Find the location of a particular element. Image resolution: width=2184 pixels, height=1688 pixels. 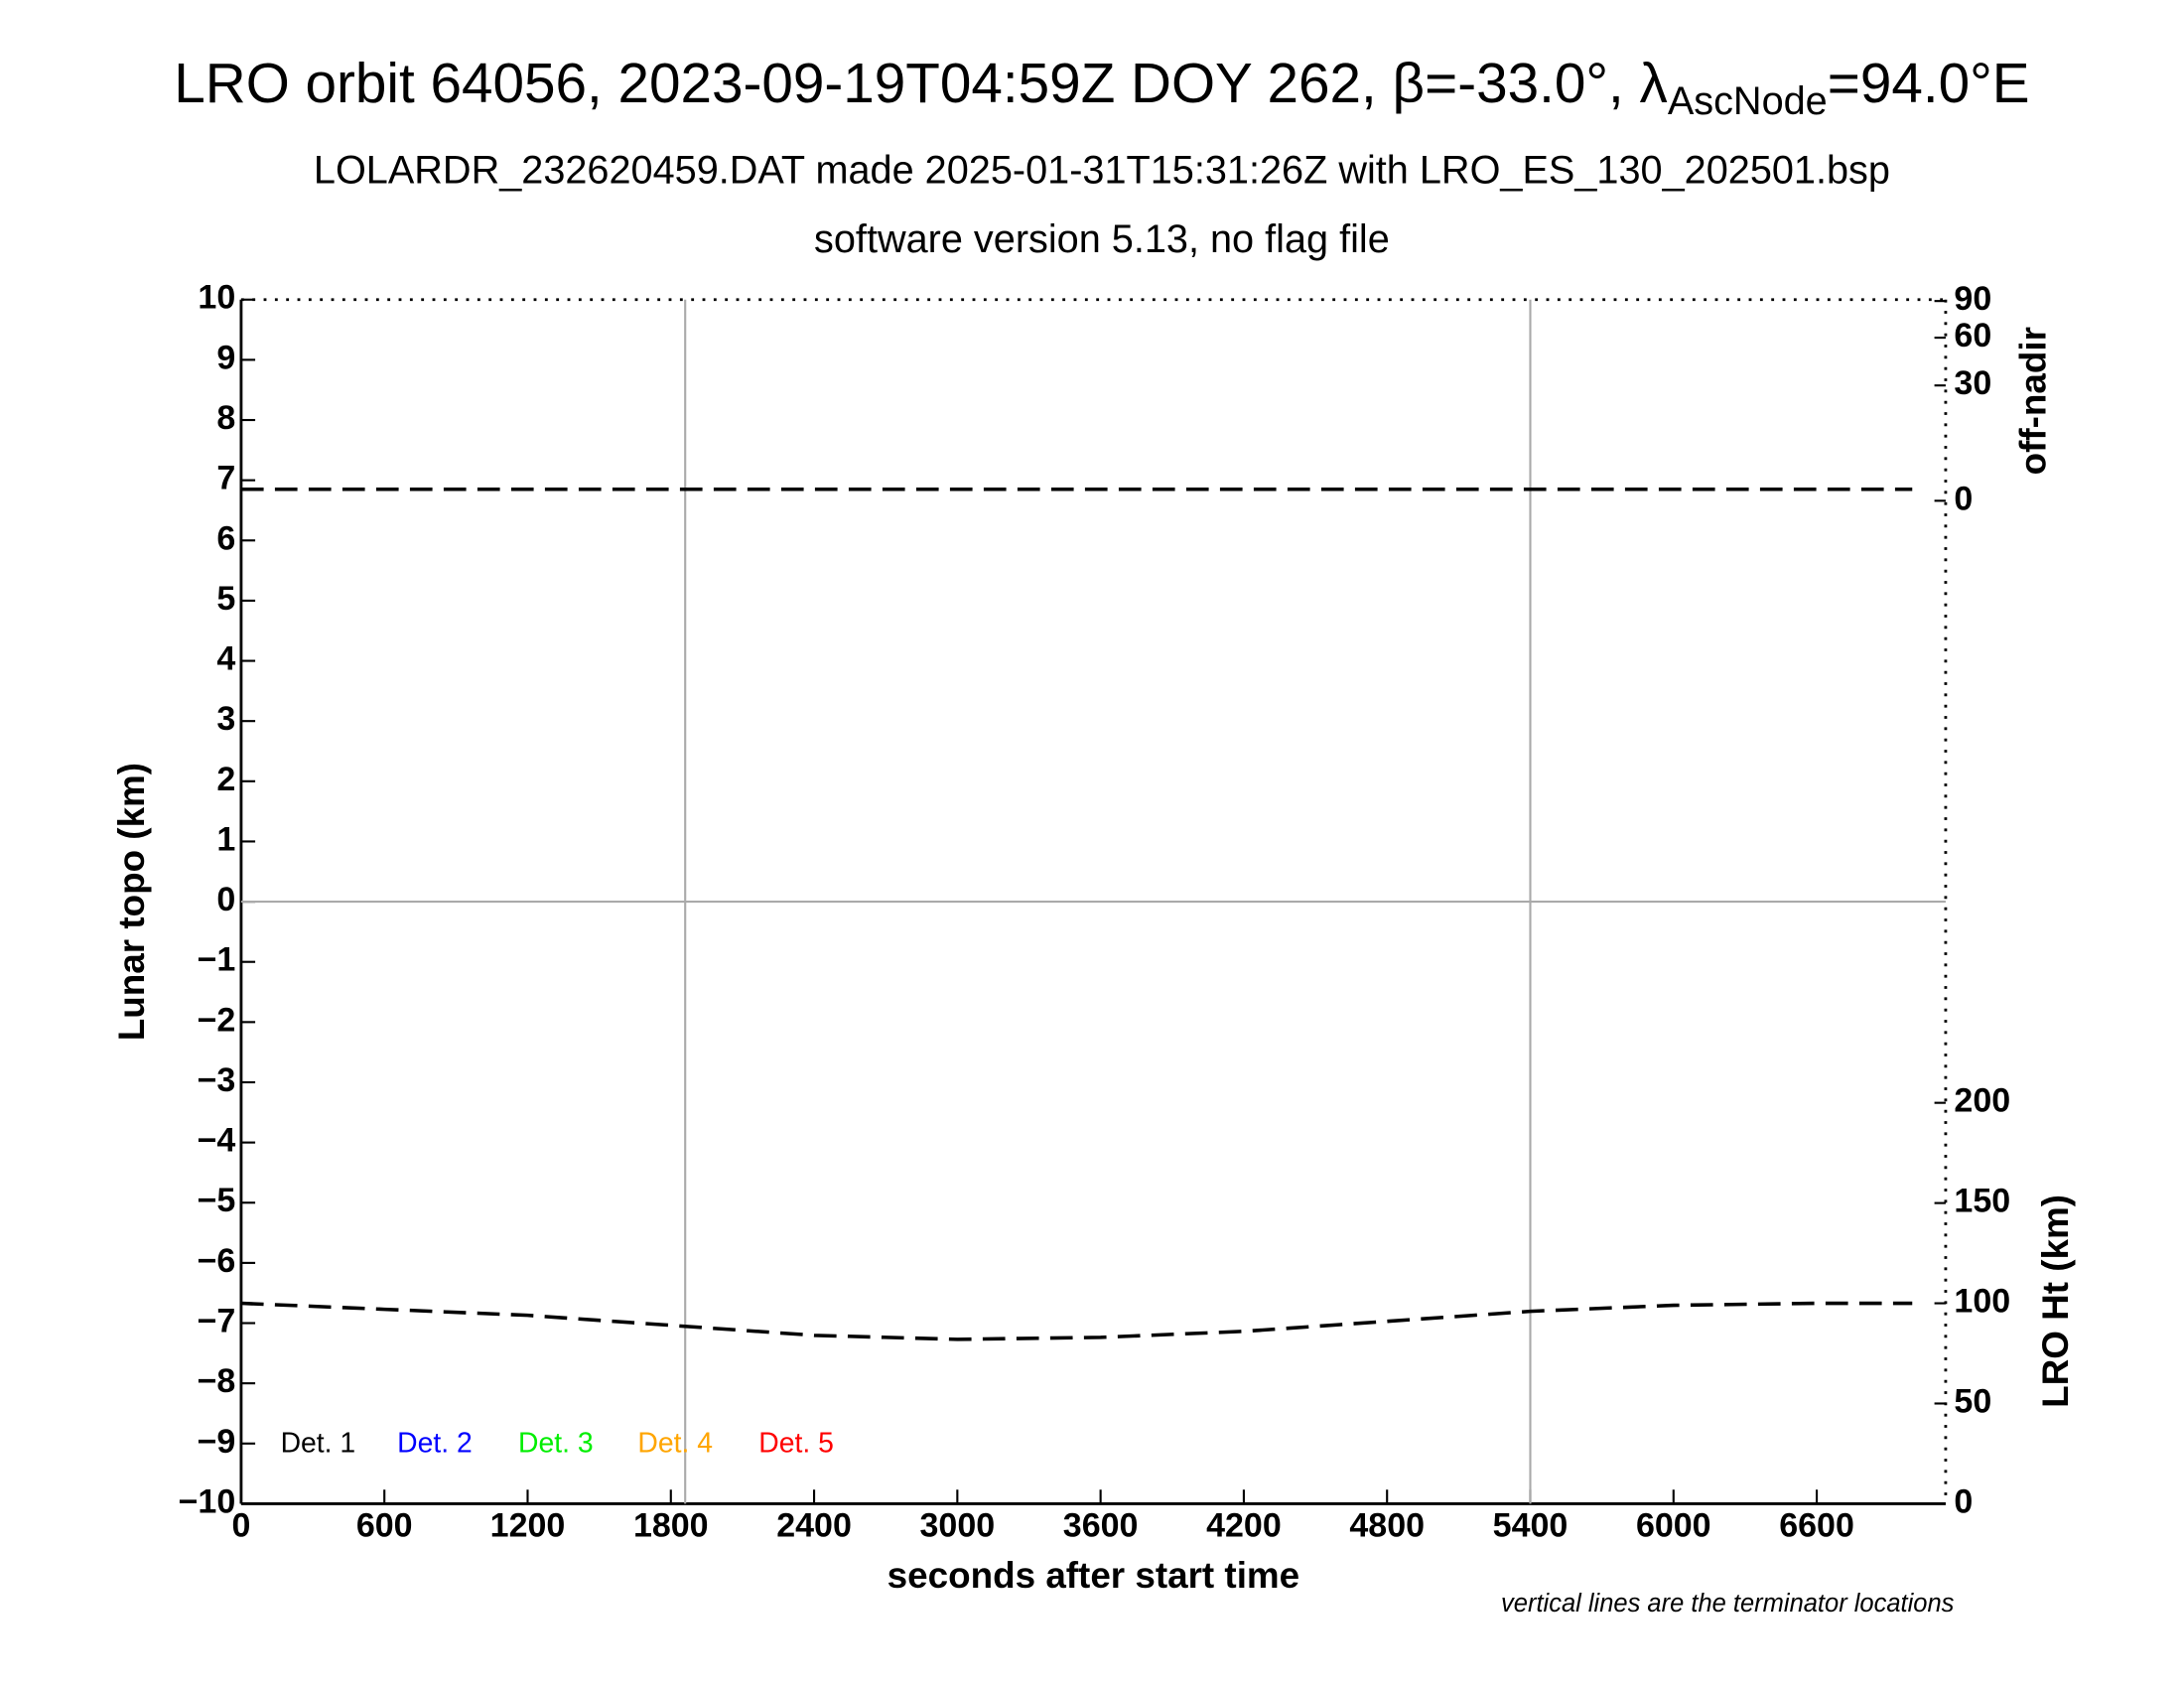

y2-tick-label: 0 is located at coordinates (1963, 498).